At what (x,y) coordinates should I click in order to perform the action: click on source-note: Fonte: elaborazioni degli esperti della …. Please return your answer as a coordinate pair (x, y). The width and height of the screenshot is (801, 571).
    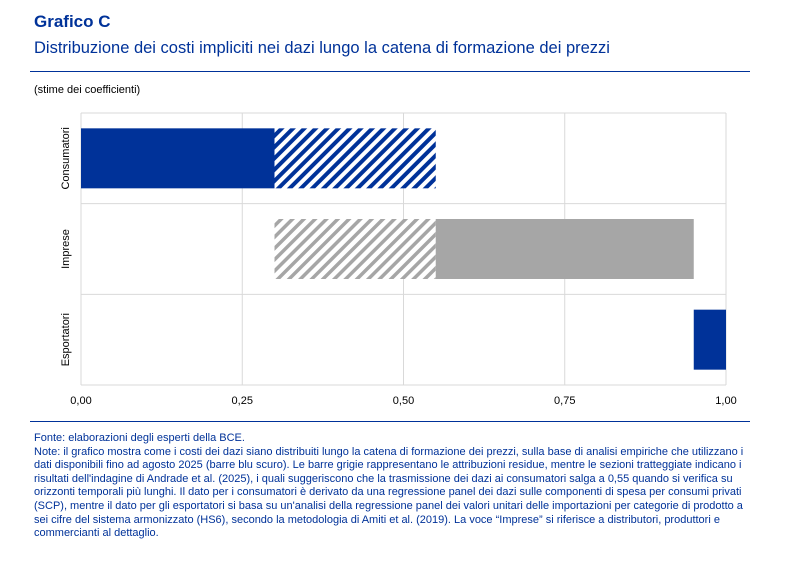
    Looking at the image, I should click on (139, 438).